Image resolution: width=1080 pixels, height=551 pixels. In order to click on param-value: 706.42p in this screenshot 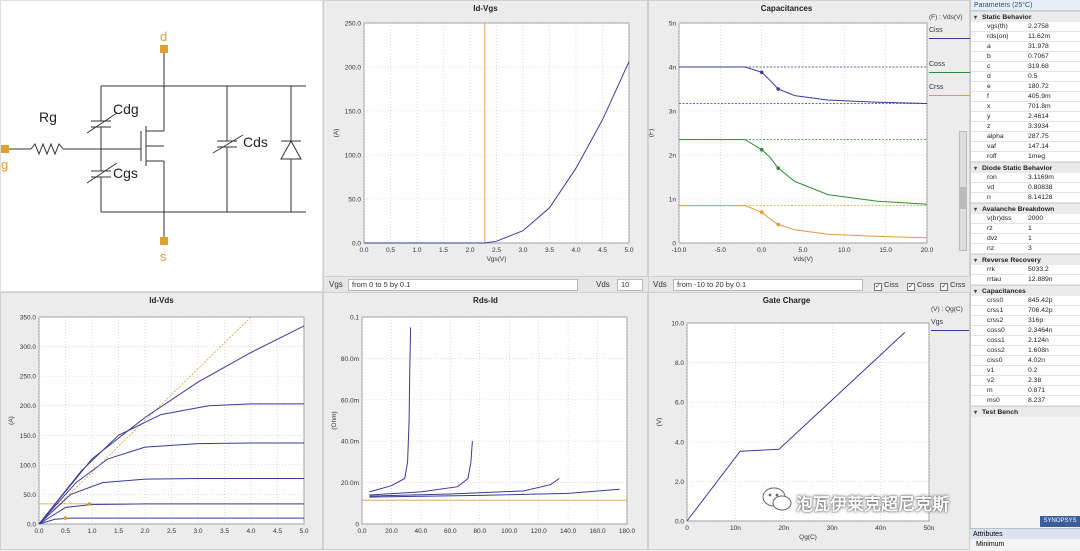, I will do `click(1040, 310)`.